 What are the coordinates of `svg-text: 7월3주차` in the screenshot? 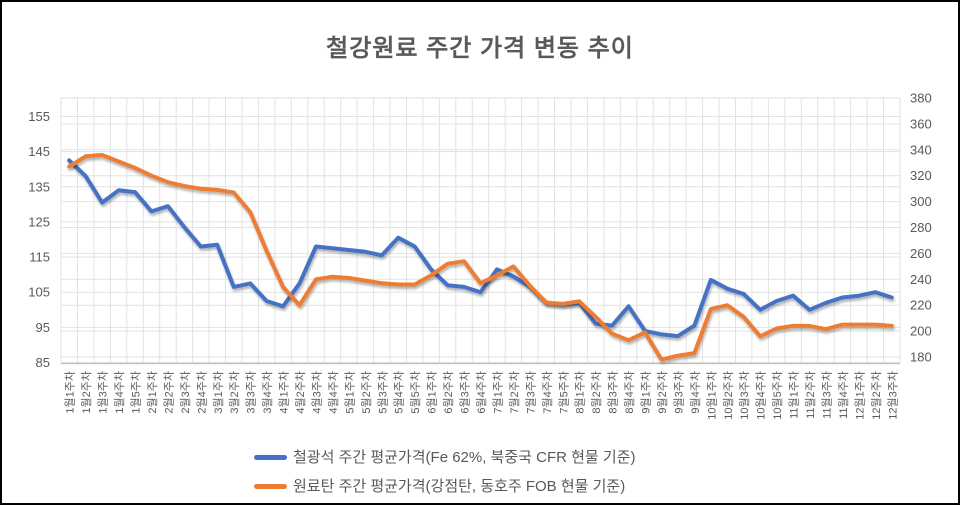 It's located at (530, 392).